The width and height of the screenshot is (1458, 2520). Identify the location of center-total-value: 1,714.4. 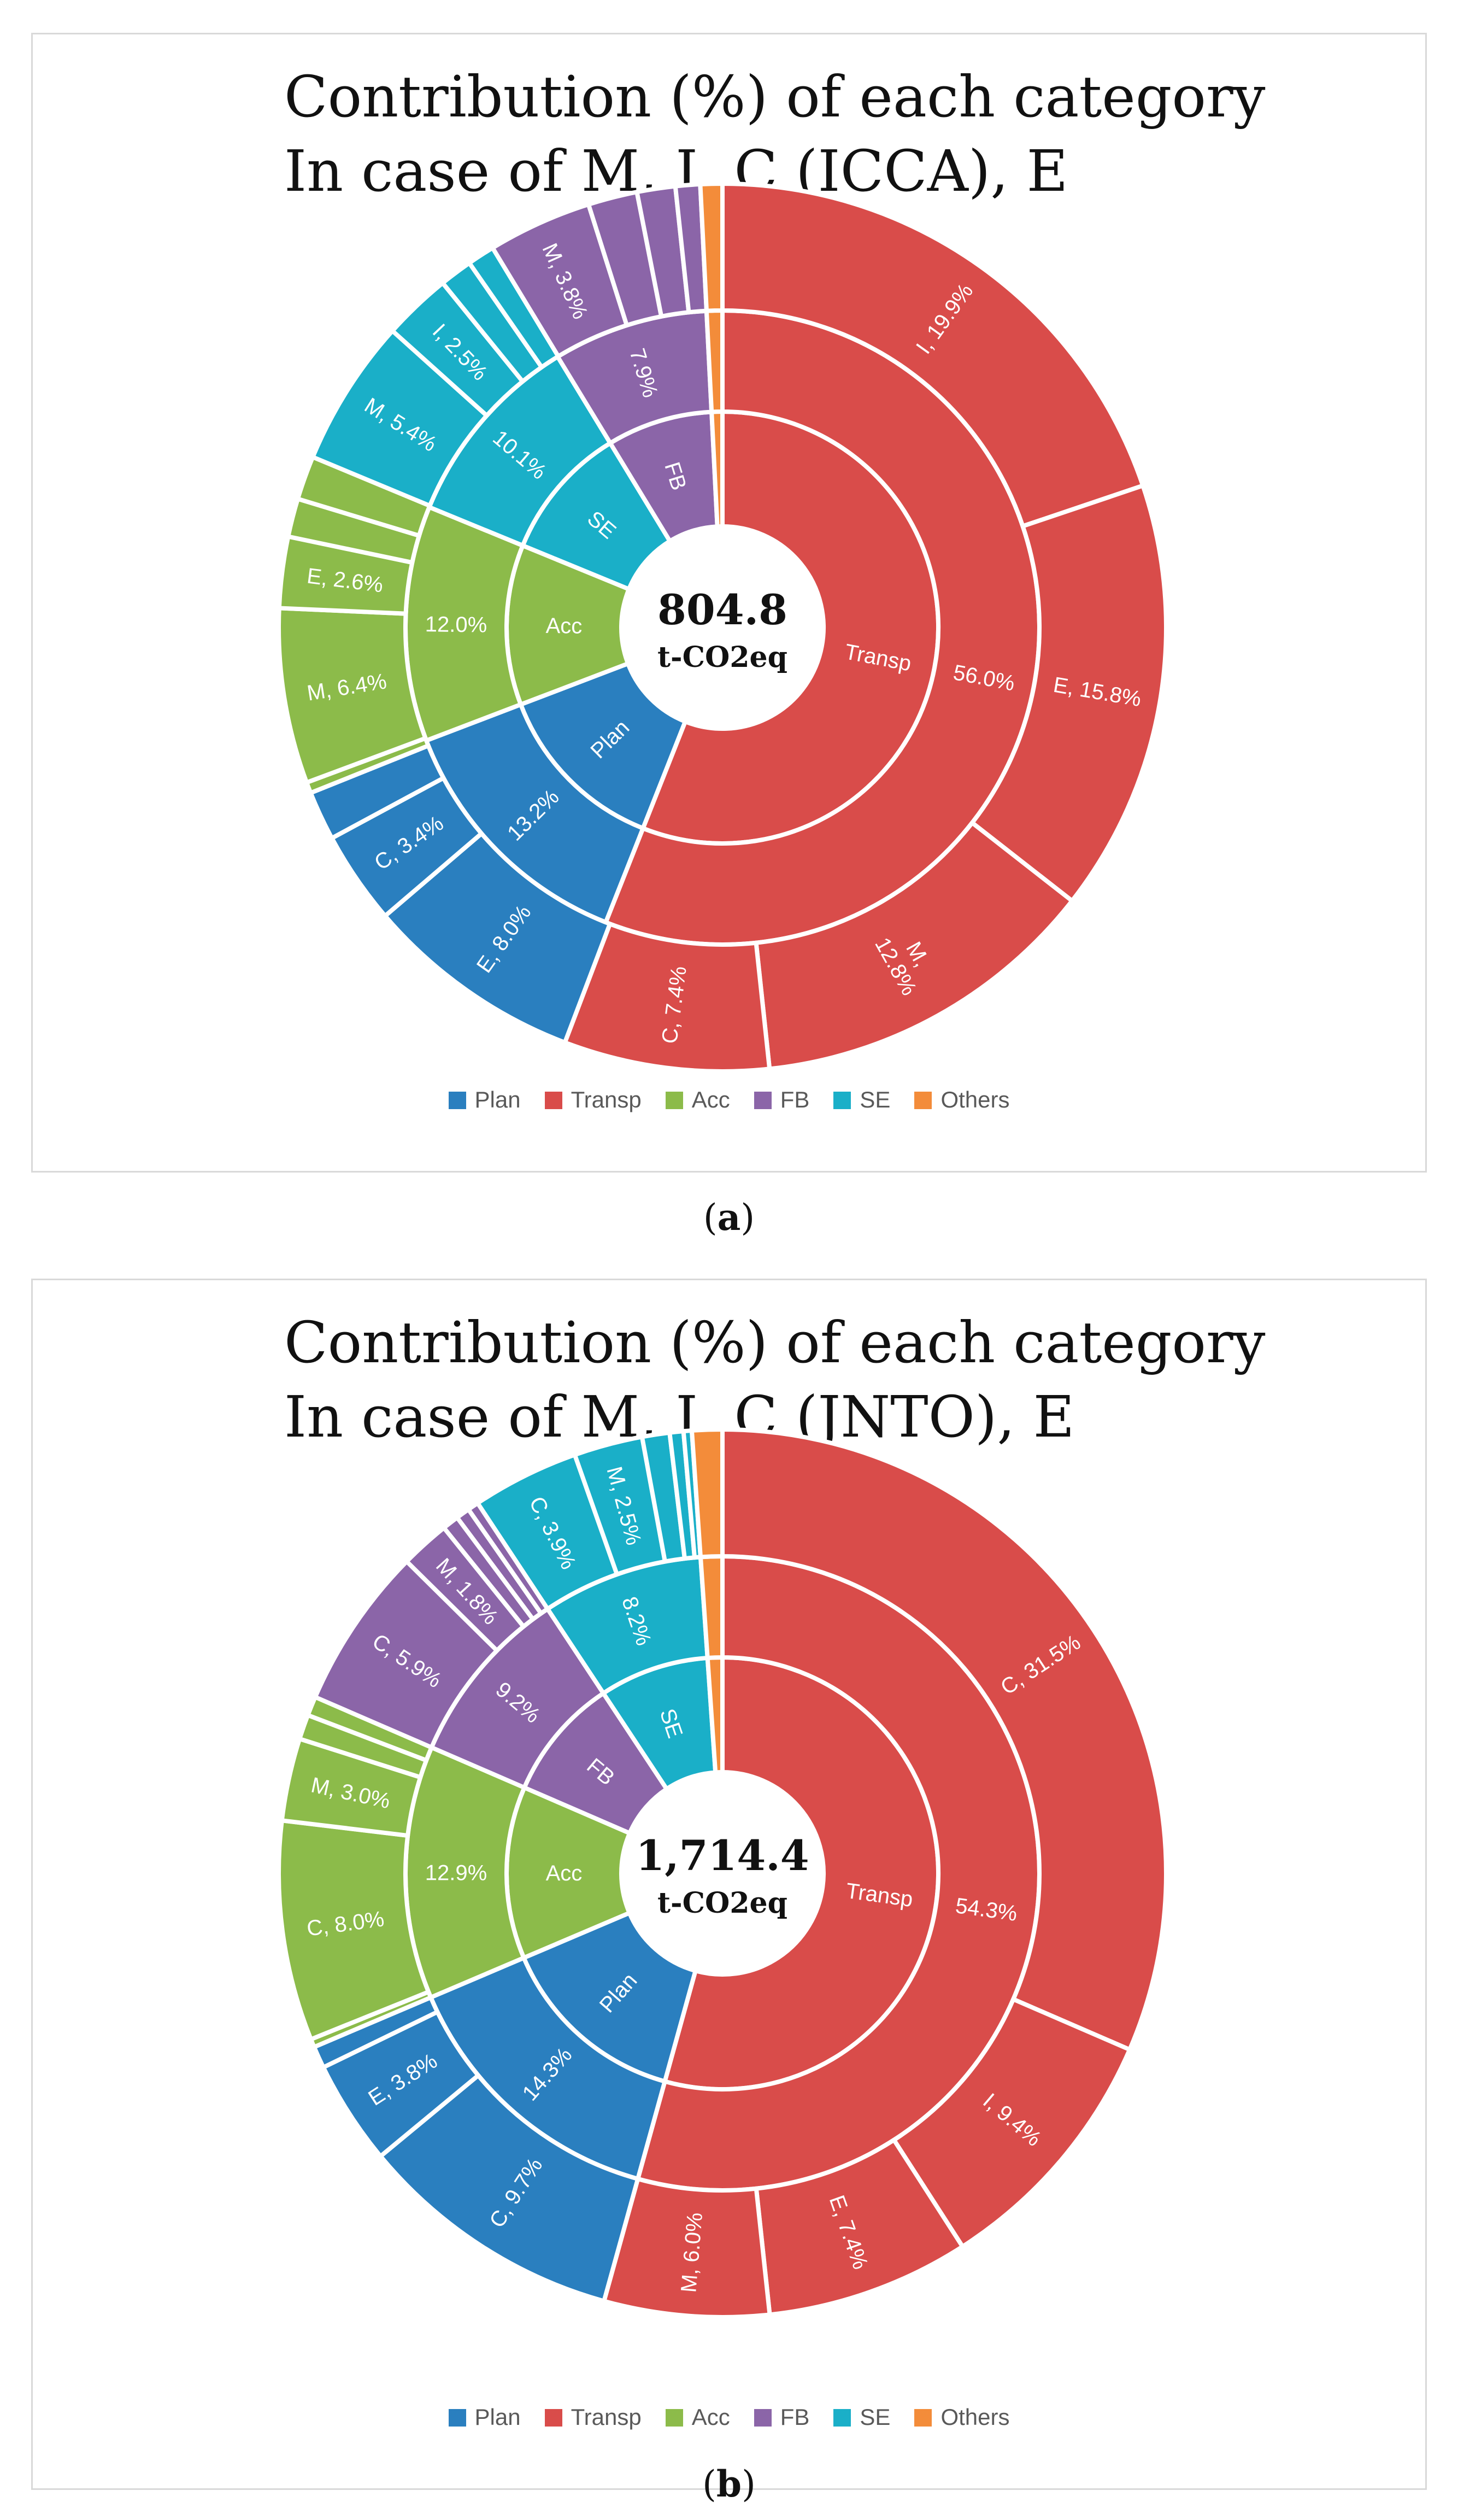
(722, 1855).